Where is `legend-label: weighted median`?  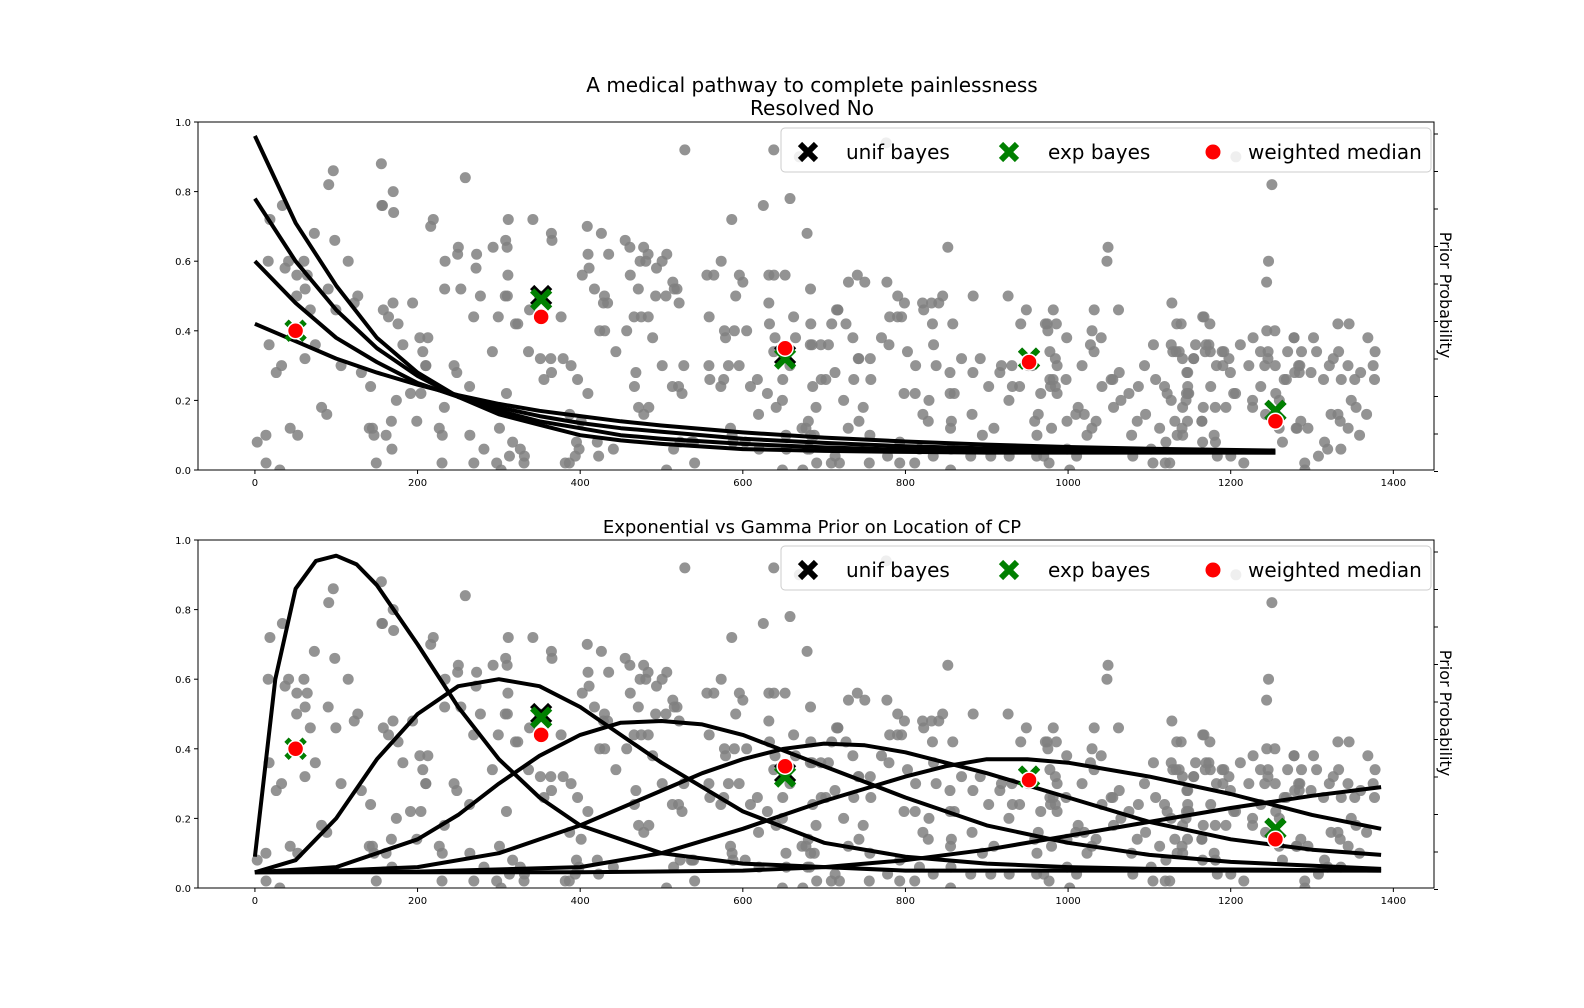
legend-label: weighted median is located at coordinates (1335, 570).